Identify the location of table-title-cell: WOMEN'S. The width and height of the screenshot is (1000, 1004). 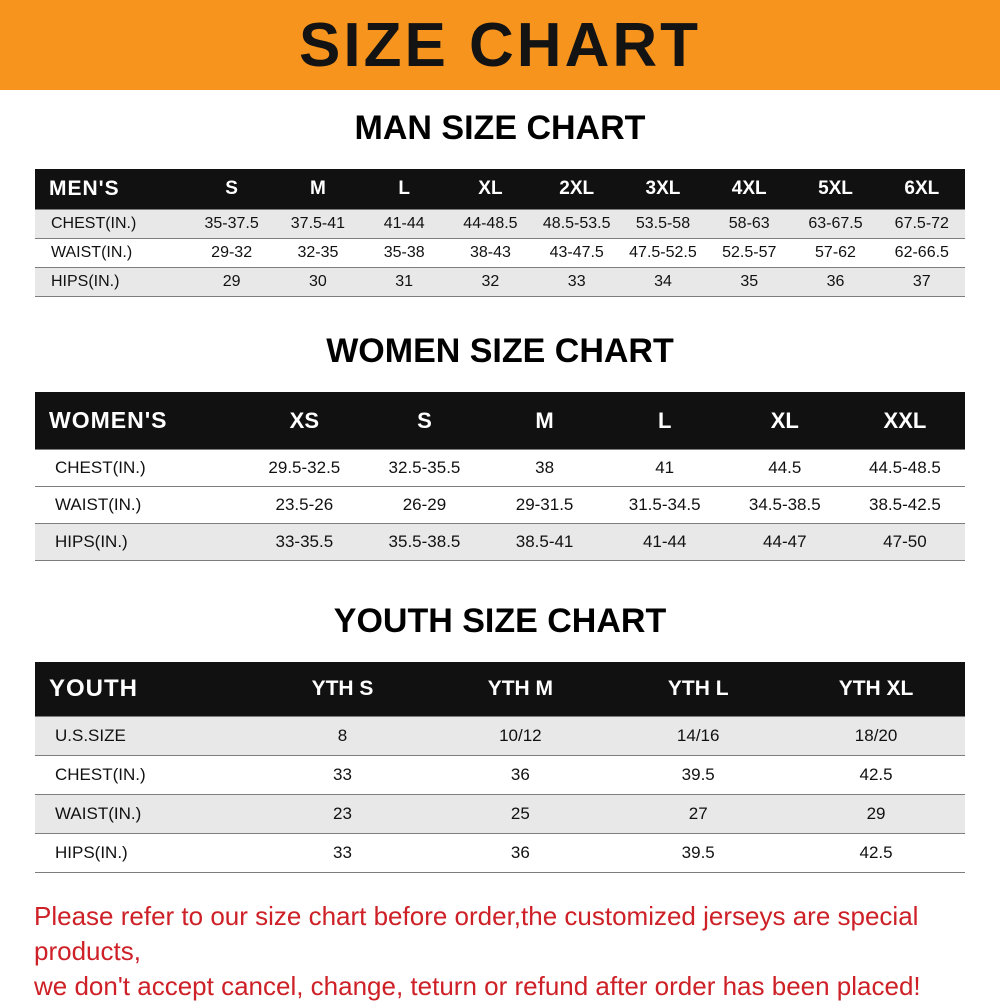
(140, 421).